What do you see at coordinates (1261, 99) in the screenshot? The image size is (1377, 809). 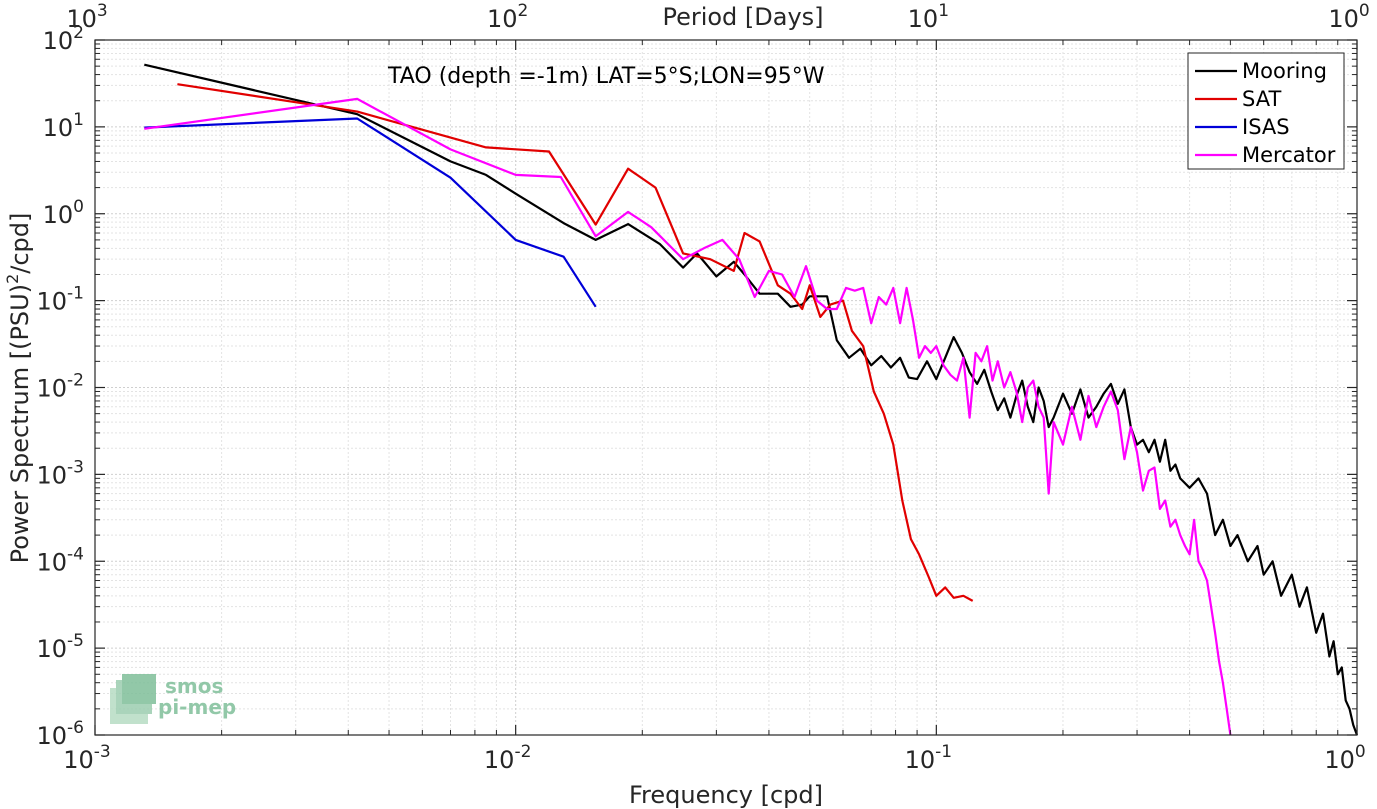 I see `legend-label-sat: SAT` at bounding box center [1261, 99].